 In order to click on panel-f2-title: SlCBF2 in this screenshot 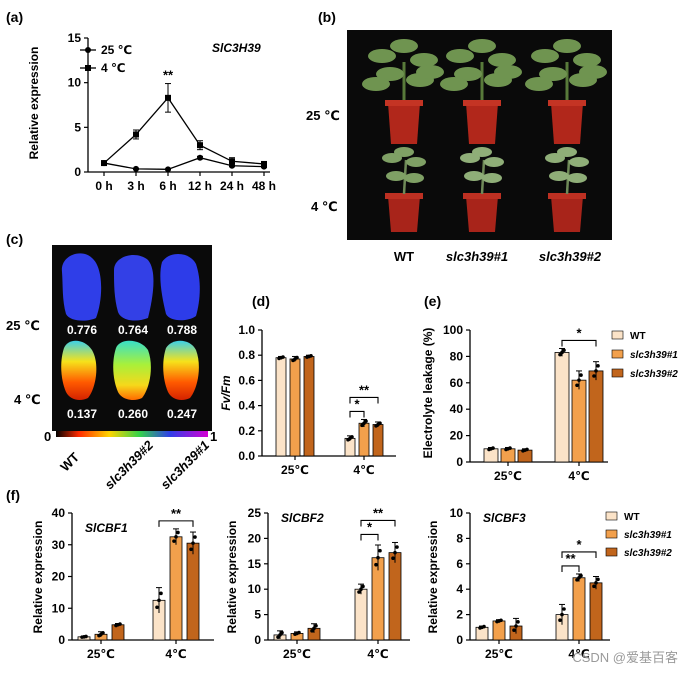, I will do `click(302, 518)`.